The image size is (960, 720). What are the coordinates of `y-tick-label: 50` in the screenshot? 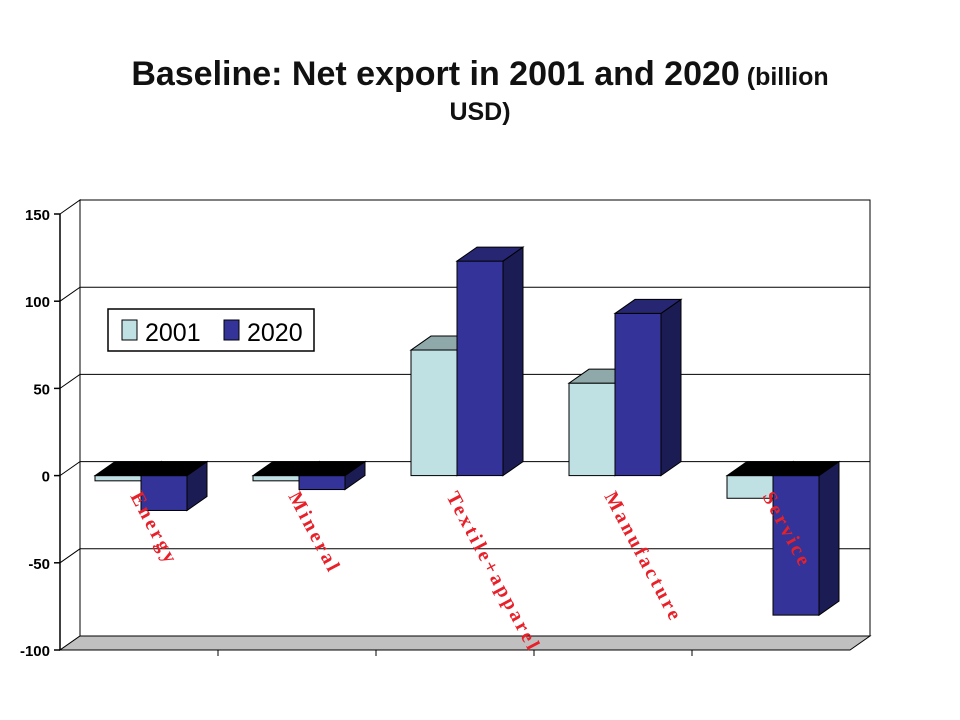 It's located at (41, 389).